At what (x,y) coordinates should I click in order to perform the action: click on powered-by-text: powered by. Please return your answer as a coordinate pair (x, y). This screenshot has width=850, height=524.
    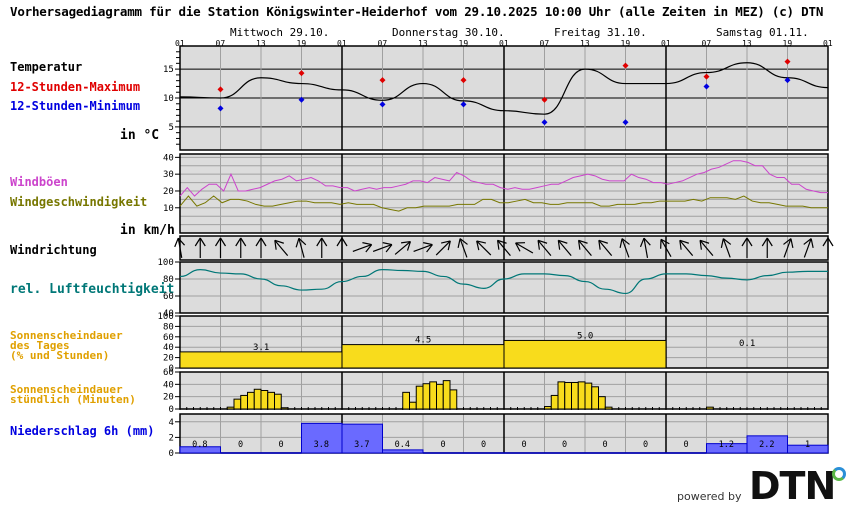
    Looking at the image, I should click on (709, 496).